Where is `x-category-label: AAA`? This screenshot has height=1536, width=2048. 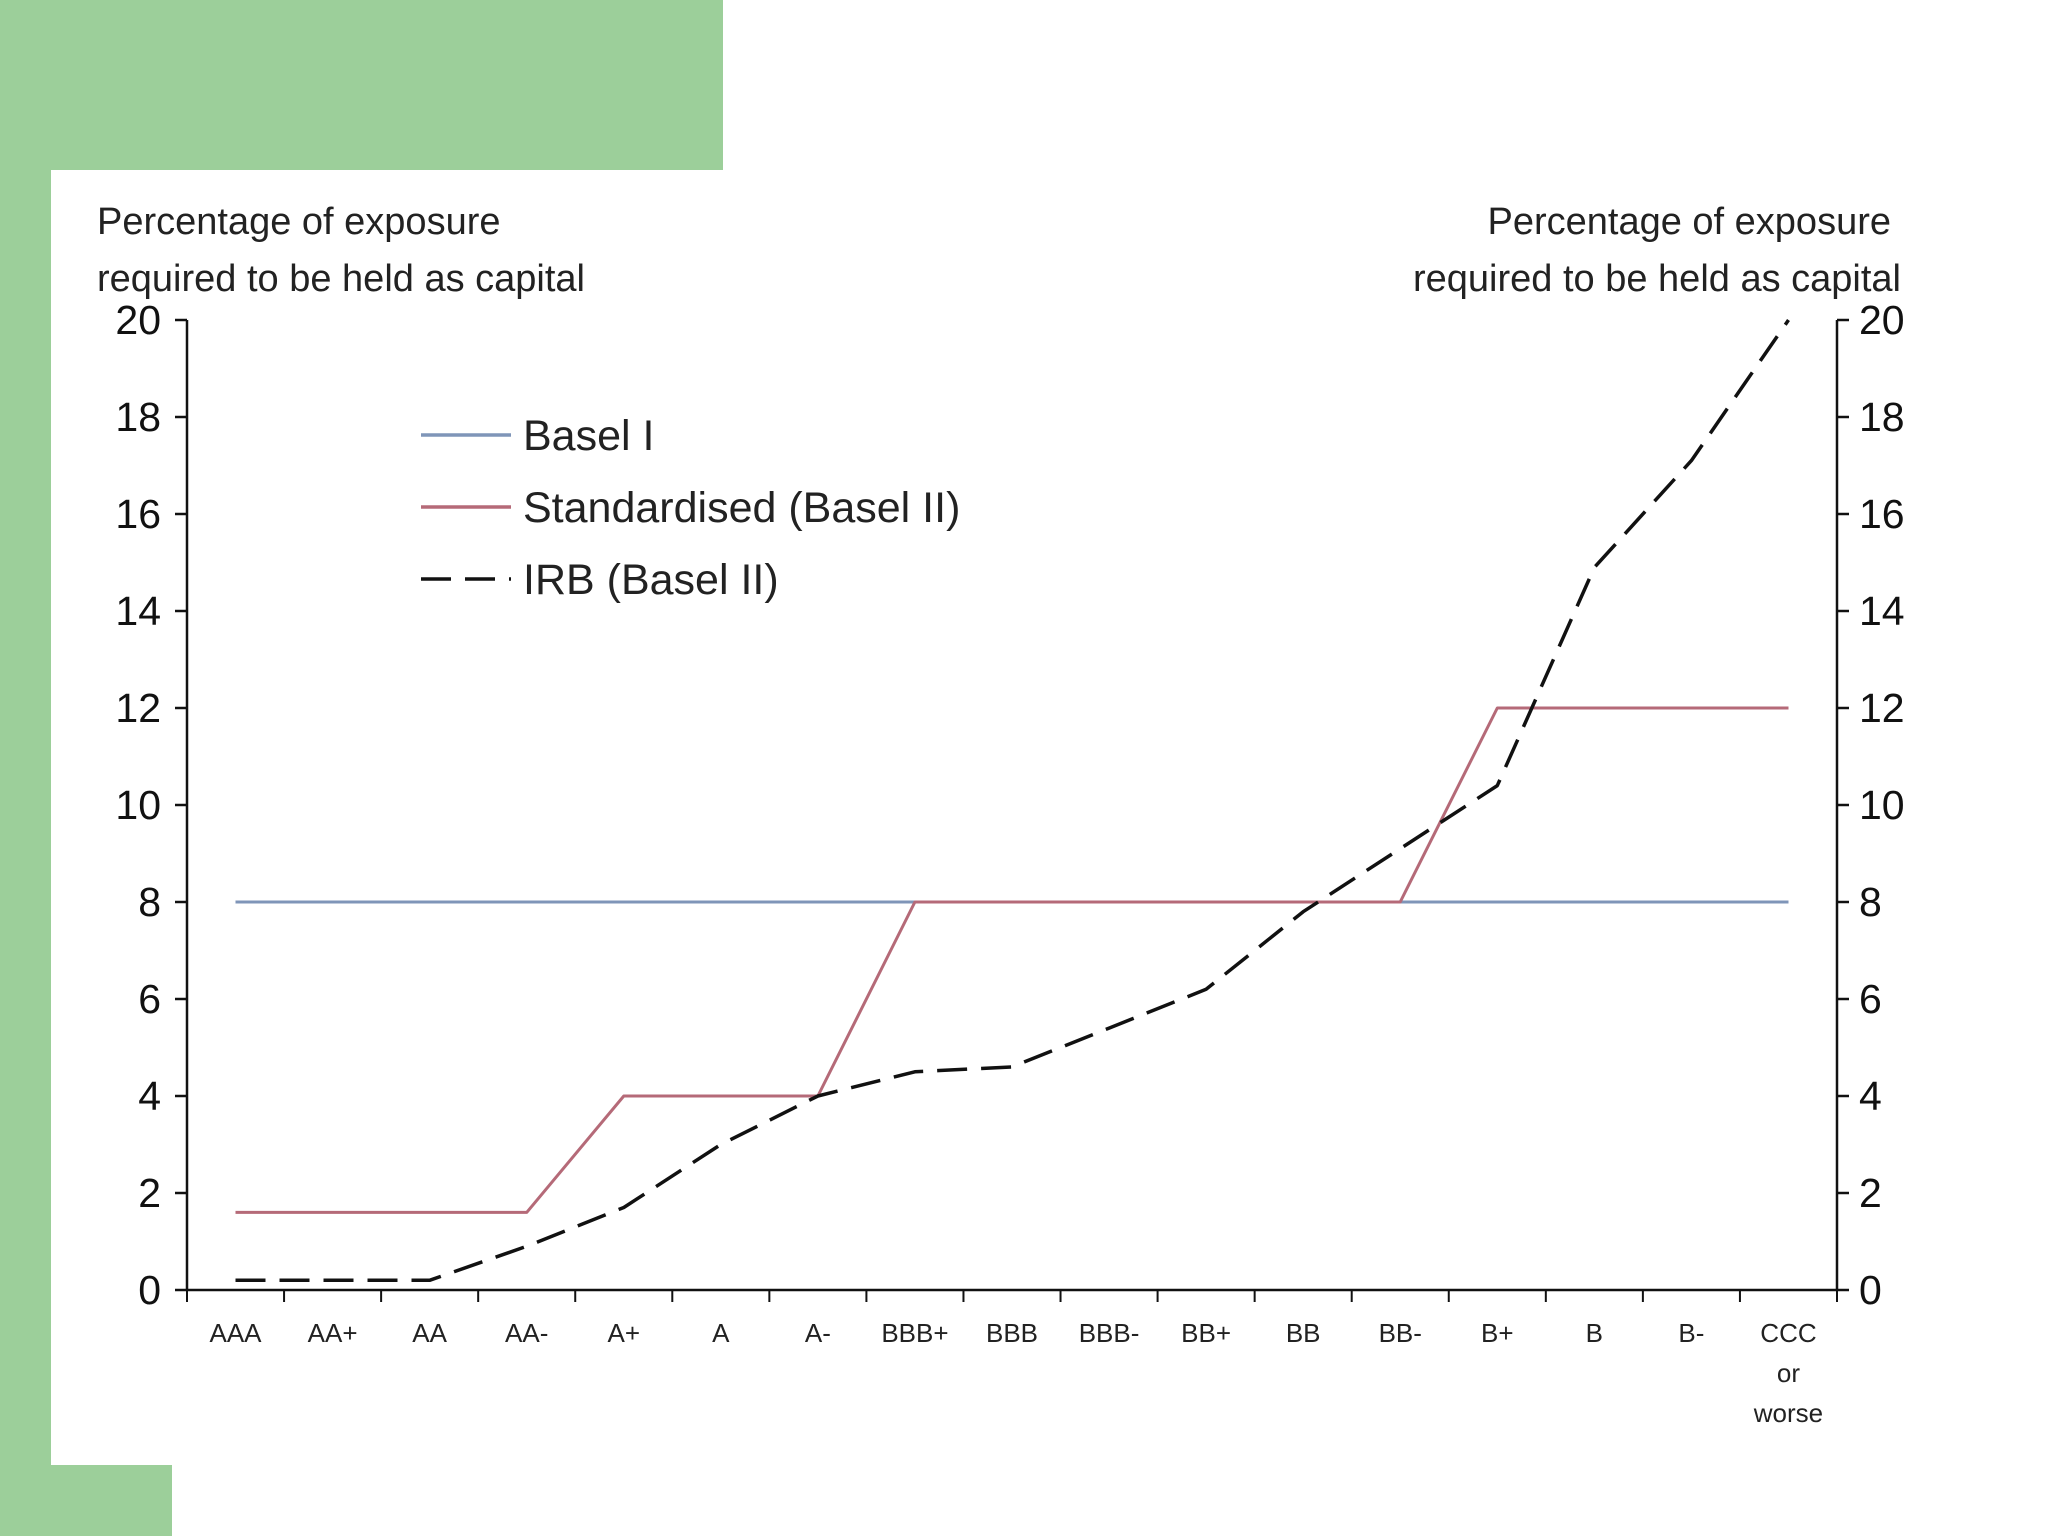
x-category-label: AAA is located at coordinates (236, 1333).